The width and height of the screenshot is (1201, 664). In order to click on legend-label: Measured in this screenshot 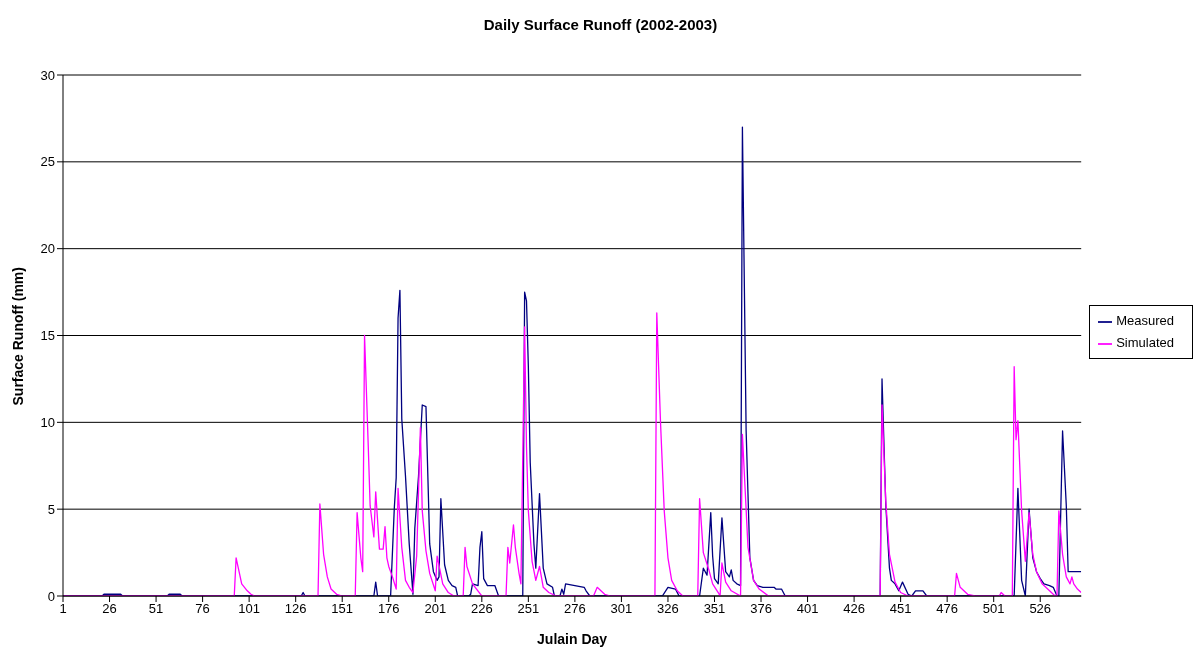, I will do `click(1145, 320)`.